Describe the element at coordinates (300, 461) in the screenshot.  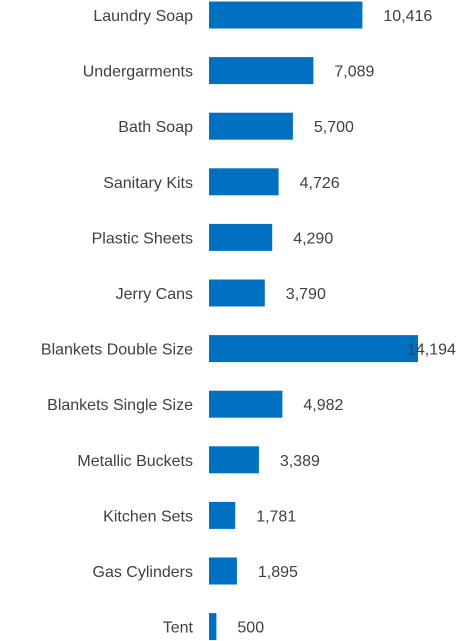
I see `value-label: 3,389` at that location.